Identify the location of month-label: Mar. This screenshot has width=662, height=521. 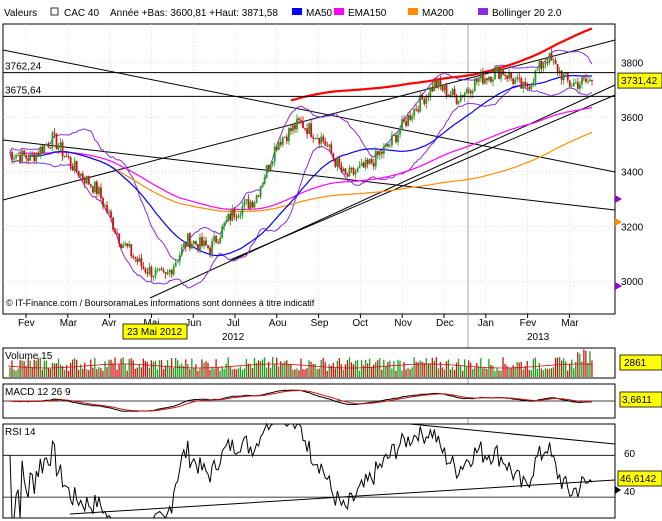
(69, 323).